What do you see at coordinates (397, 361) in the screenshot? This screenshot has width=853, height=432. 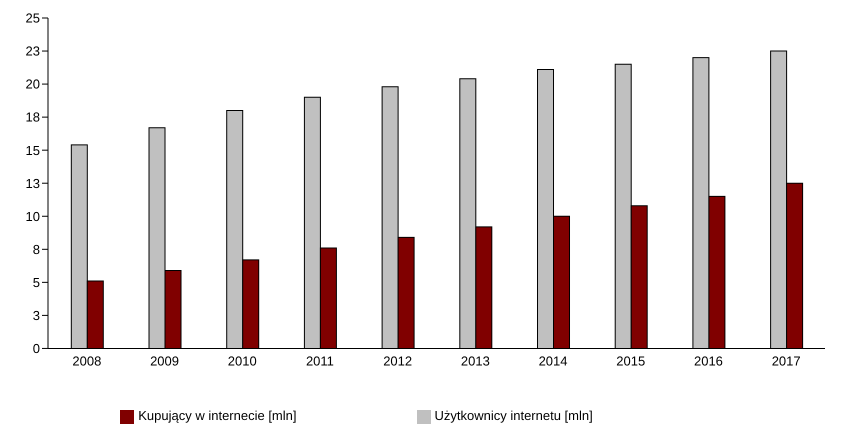 I see `x-tick-label: 2012` at bounding box center [397, 361].